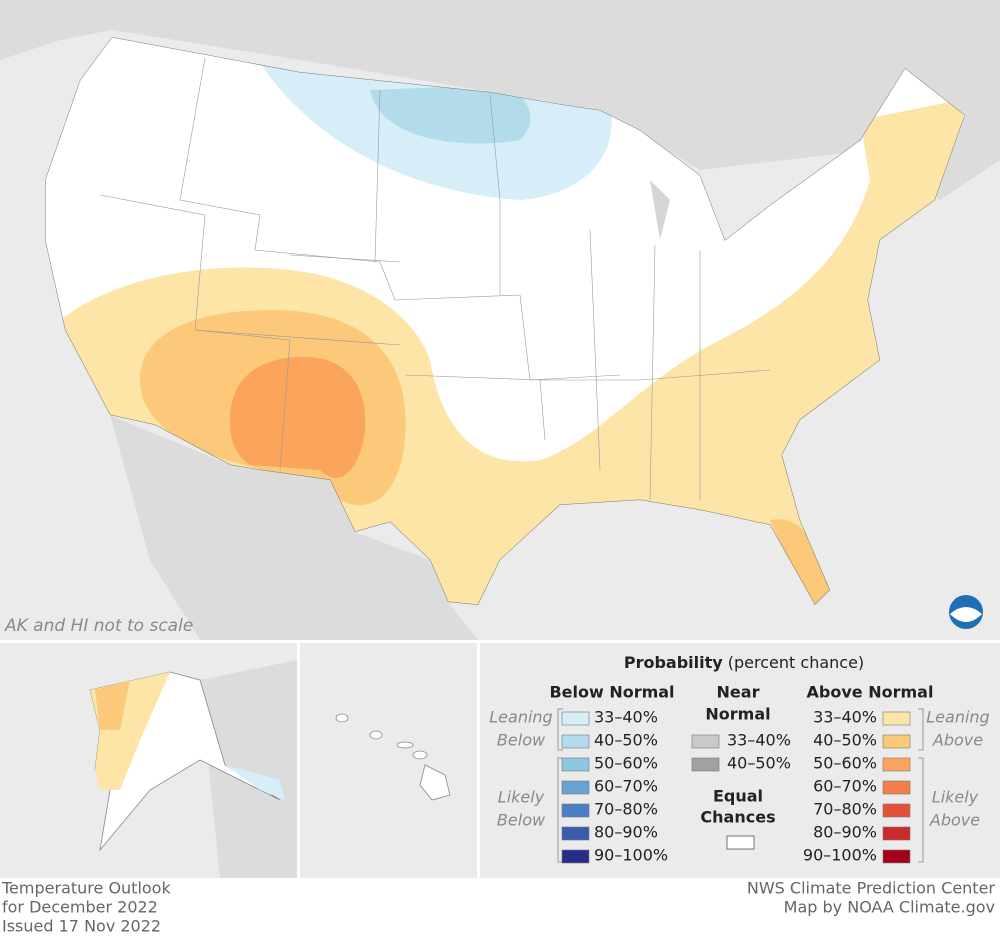  I want to click on equal-swatch, so click(740, 842).